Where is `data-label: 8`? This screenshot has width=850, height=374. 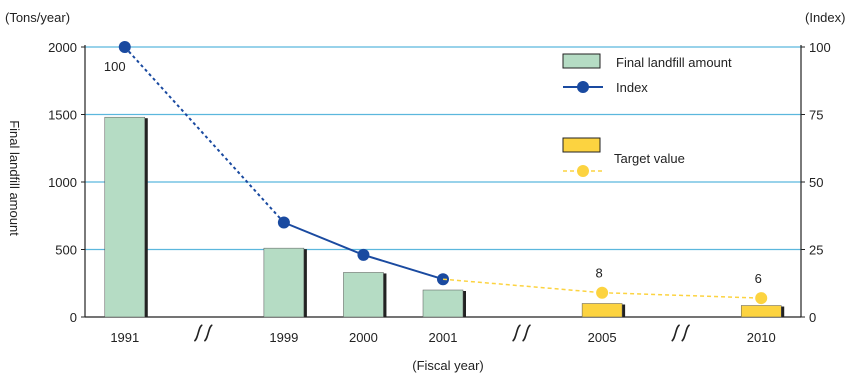 data-label: 8 is located at coordinates (598, 273).